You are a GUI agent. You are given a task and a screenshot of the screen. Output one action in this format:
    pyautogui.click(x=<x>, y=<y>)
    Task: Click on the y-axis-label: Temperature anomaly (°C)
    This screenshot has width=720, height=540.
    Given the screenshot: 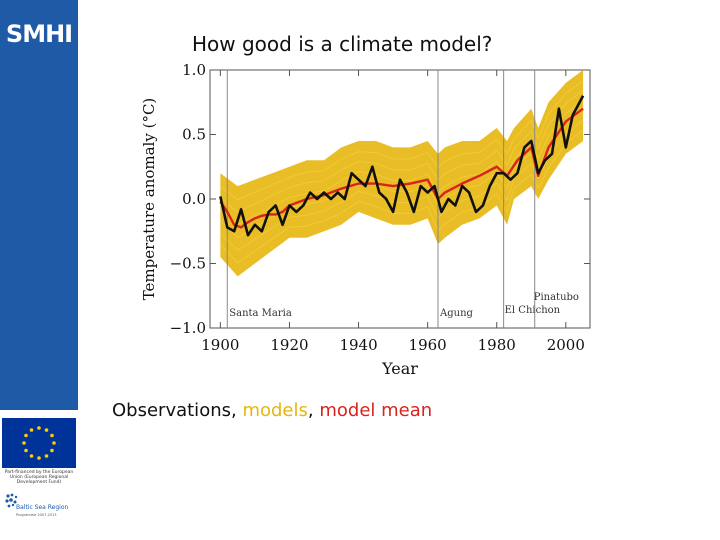 What is the action you would take?
    pyautogui.click(x=149, y=199)
    